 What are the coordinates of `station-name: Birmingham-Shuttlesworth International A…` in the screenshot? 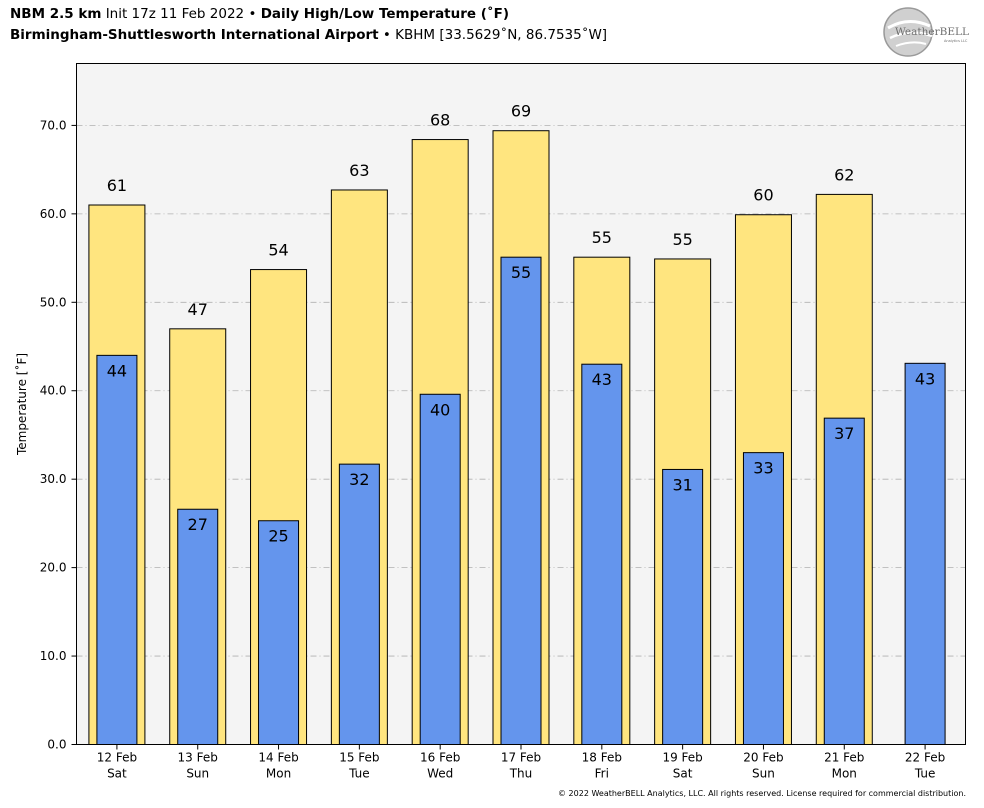 It's located at (194, 35).